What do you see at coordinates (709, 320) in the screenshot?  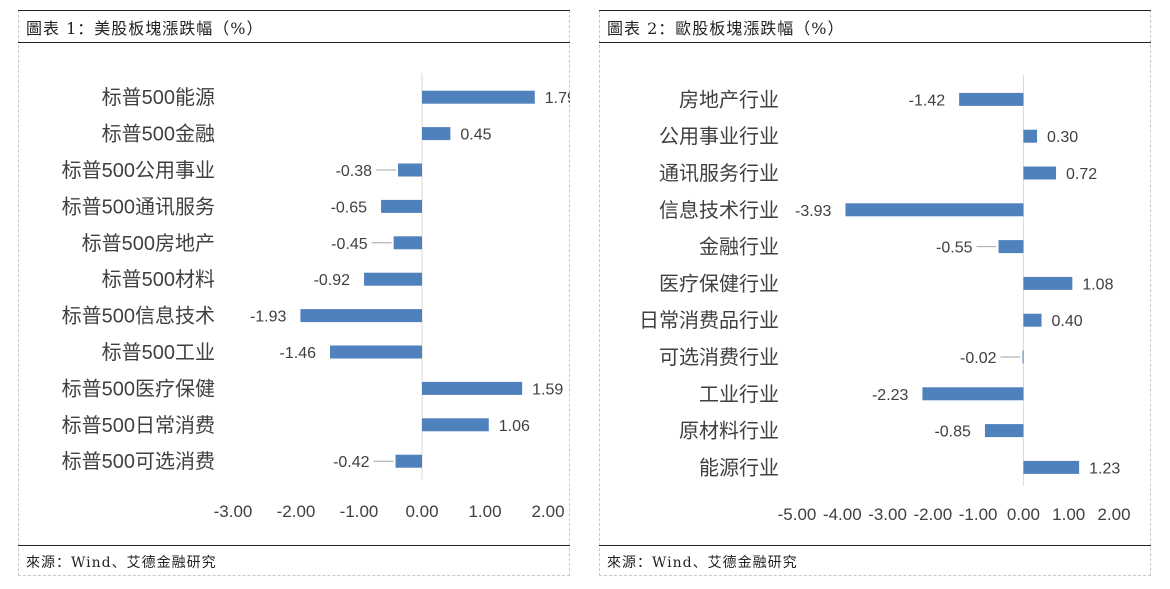 I see `category-label: 日常消费品行业` at bounding box center [709, 320].